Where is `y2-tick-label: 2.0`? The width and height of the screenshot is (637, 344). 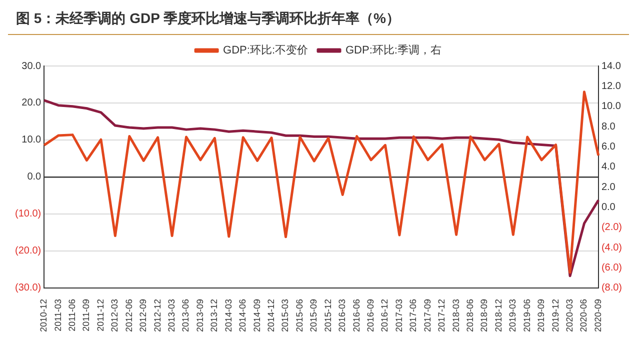 y2-tick-label: 2.0 is located at coordinates (608, 187).